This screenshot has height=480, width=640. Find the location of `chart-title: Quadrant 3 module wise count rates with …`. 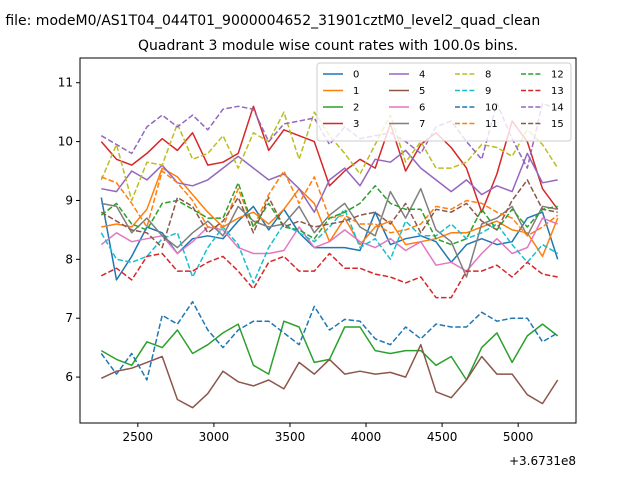

chart-title: Quadrant 3 module wise count rates with … is located at coordinates (328, 46).